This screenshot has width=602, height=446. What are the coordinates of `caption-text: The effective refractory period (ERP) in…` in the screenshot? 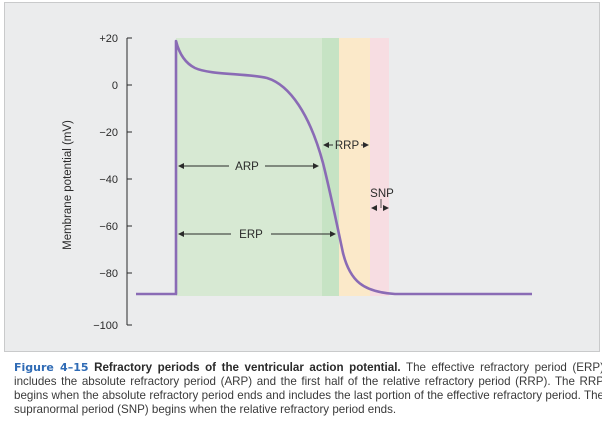 It's located at (308, 388).